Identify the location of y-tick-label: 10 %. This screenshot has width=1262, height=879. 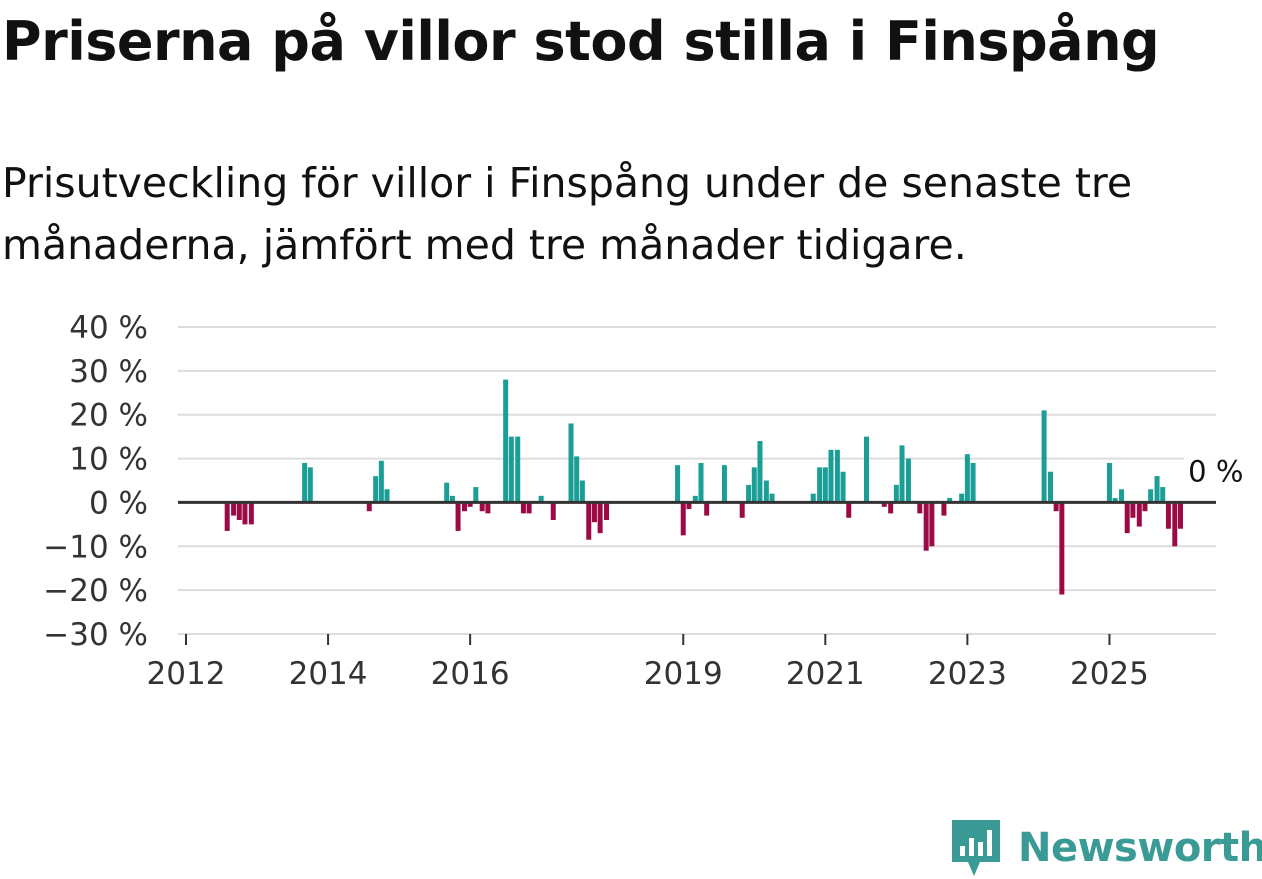
(108, 460).